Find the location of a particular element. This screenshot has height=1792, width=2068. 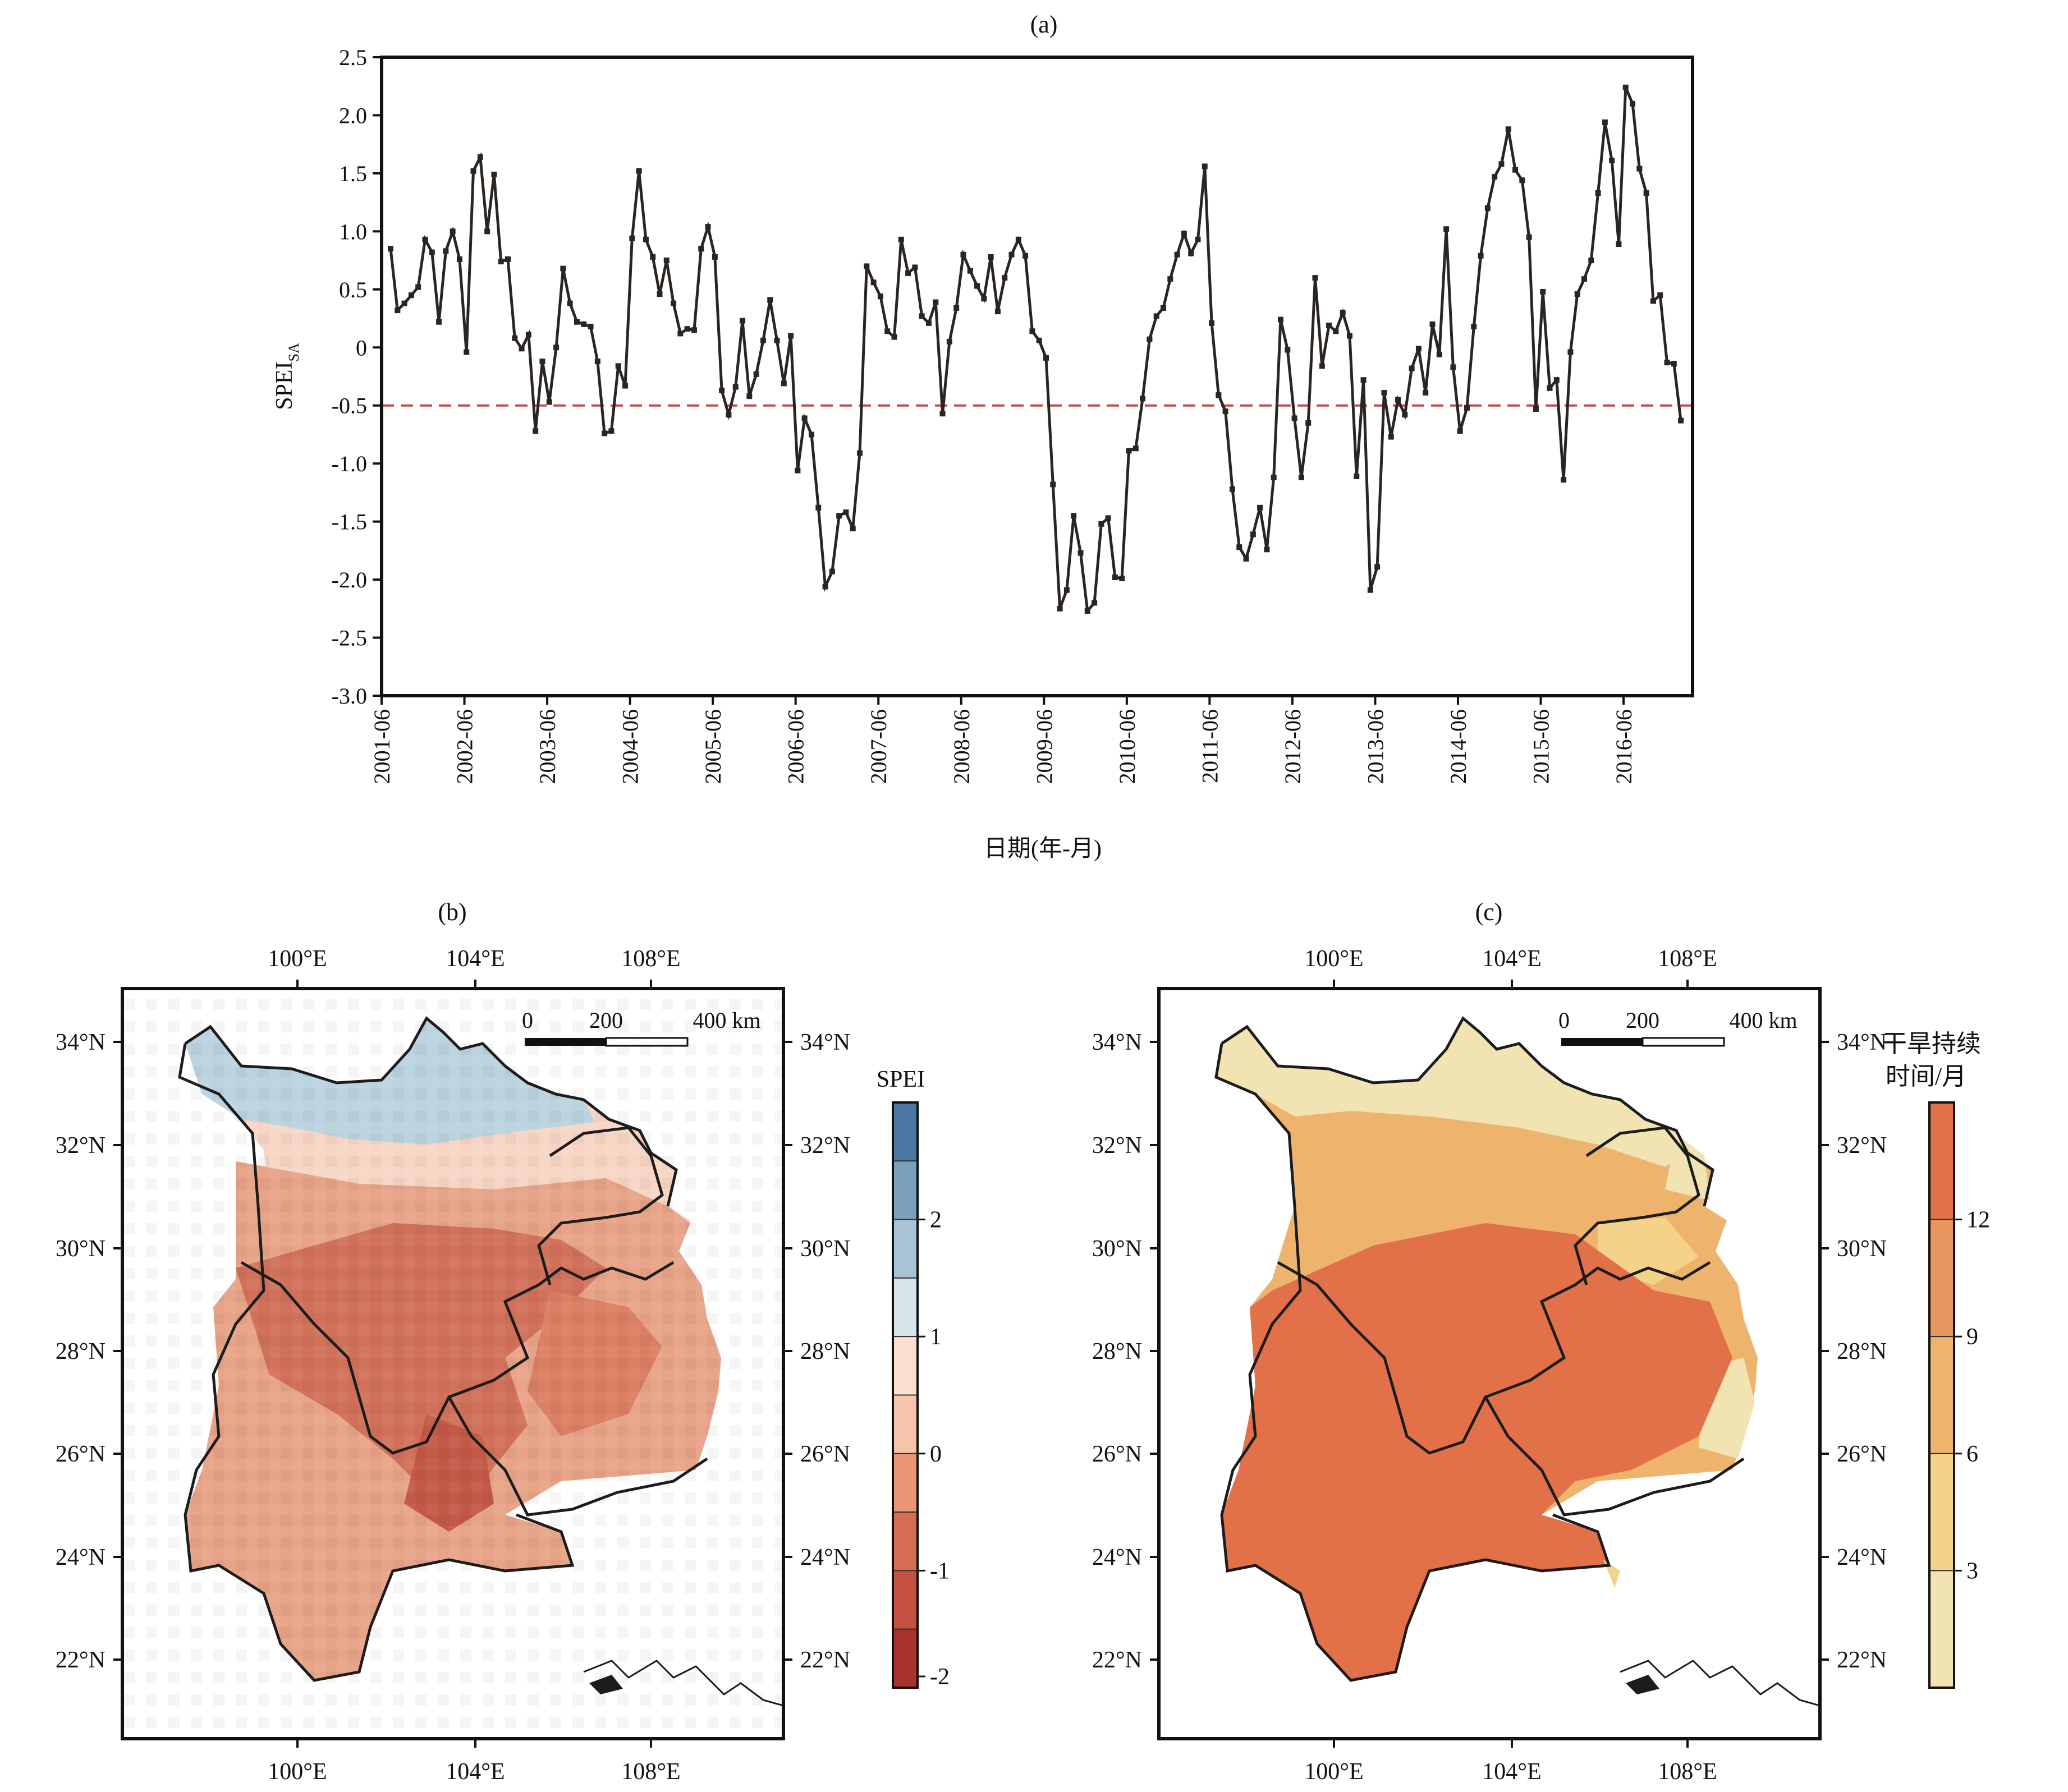

x-tick-label: 2006-06 is located at coordinates (796, 746).